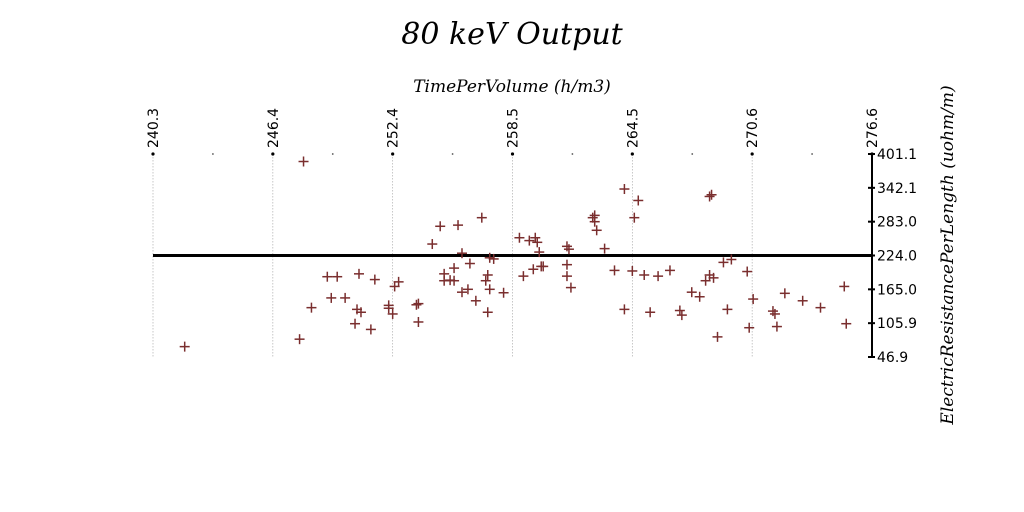 This screenshot has height=512, width=1024. What do you see at coordinates (514, 128) in the screenshot?
I see `x-tick-label: 258.5` at bounding box center [514, 128].